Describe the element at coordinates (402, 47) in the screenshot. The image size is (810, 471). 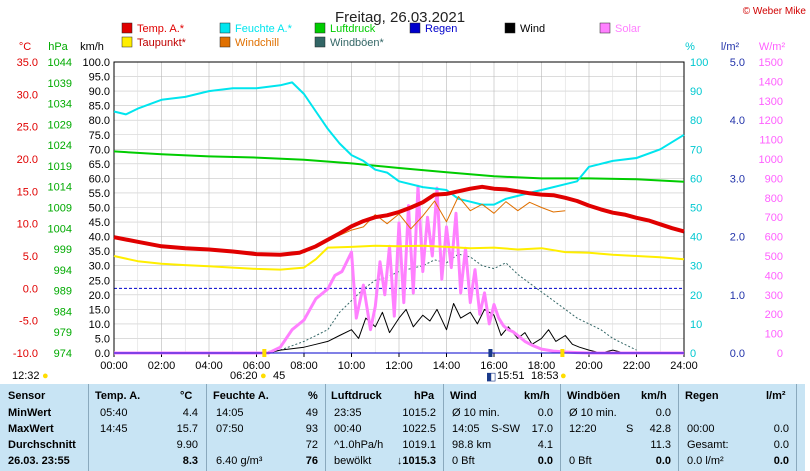
I see `axis-unit-headers: °C hPa km/h% l/m² W/m²` at that location.